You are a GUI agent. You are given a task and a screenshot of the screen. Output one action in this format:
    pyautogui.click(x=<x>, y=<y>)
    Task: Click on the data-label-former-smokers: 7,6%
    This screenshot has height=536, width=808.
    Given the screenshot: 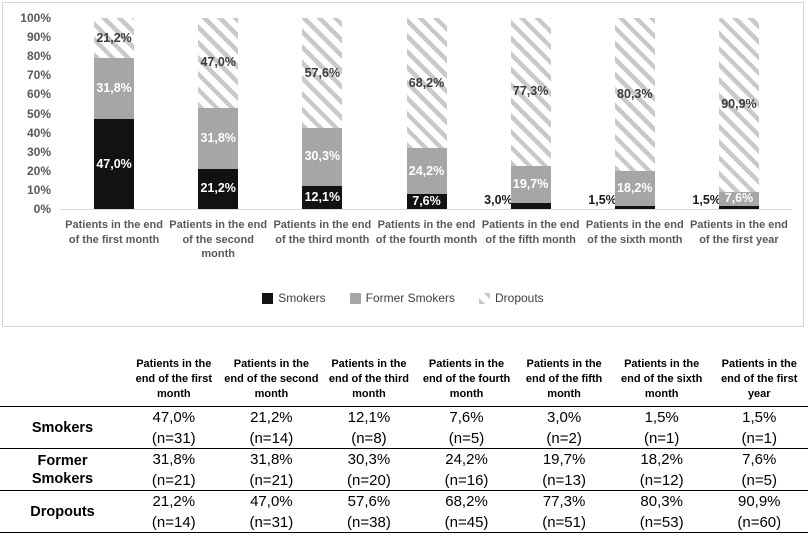 What is the action you would take?
    pyautogui.click(x=739, y=198)
    